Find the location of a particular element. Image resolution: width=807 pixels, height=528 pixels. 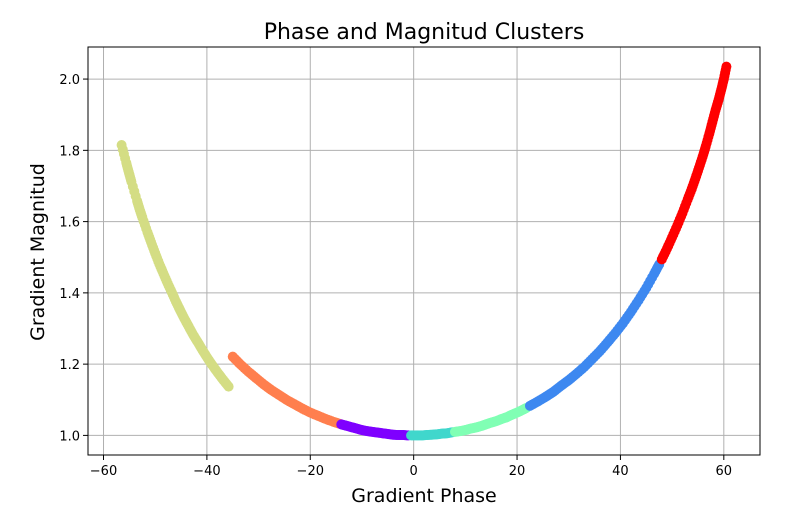

x-tick-label: −60 is located at coordinates (103, 471).